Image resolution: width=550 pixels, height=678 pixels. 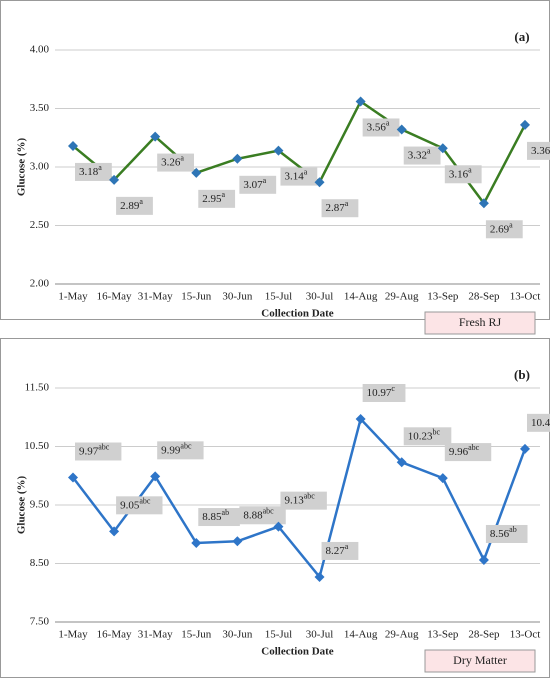 I want to click on data-label: 3.26a, so click(x=172, y=160).